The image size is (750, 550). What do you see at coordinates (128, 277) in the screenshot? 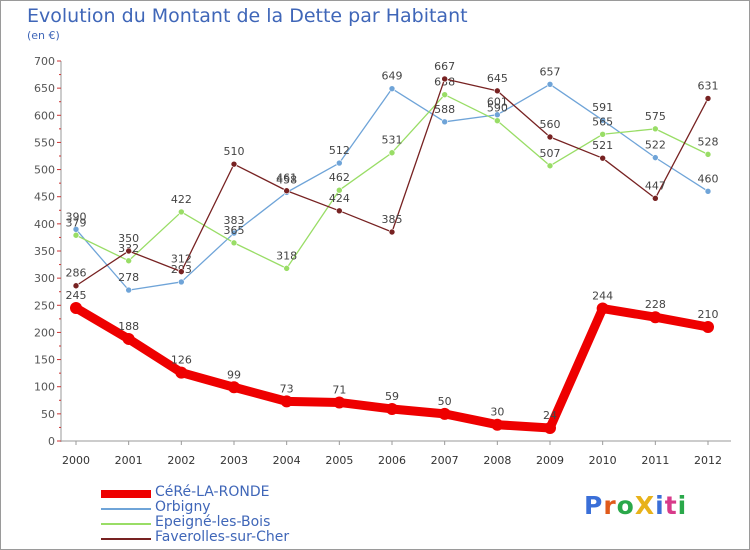
I see `data-label: 278` at bounding box center [128, 277].